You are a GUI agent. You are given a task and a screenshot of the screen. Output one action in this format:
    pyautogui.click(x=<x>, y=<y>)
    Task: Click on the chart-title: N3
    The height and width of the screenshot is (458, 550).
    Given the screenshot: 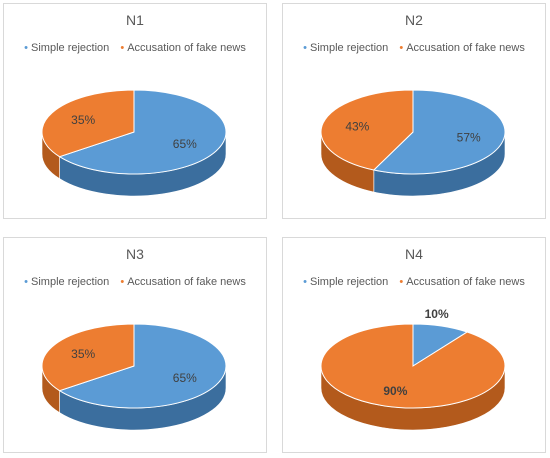 What is the action you would take?
    pyautogui.click(x=135, y=254)
    